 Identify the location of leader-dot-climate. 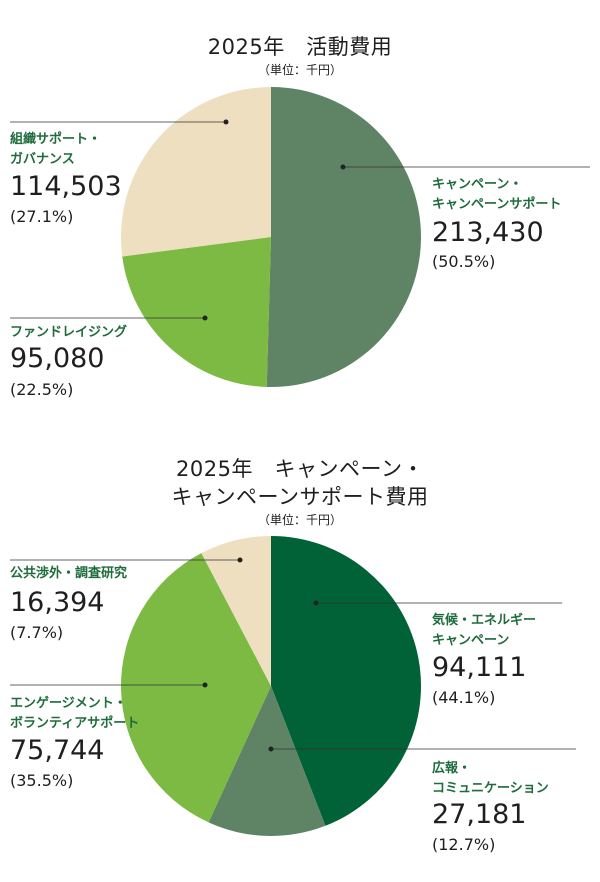
(316, 603).